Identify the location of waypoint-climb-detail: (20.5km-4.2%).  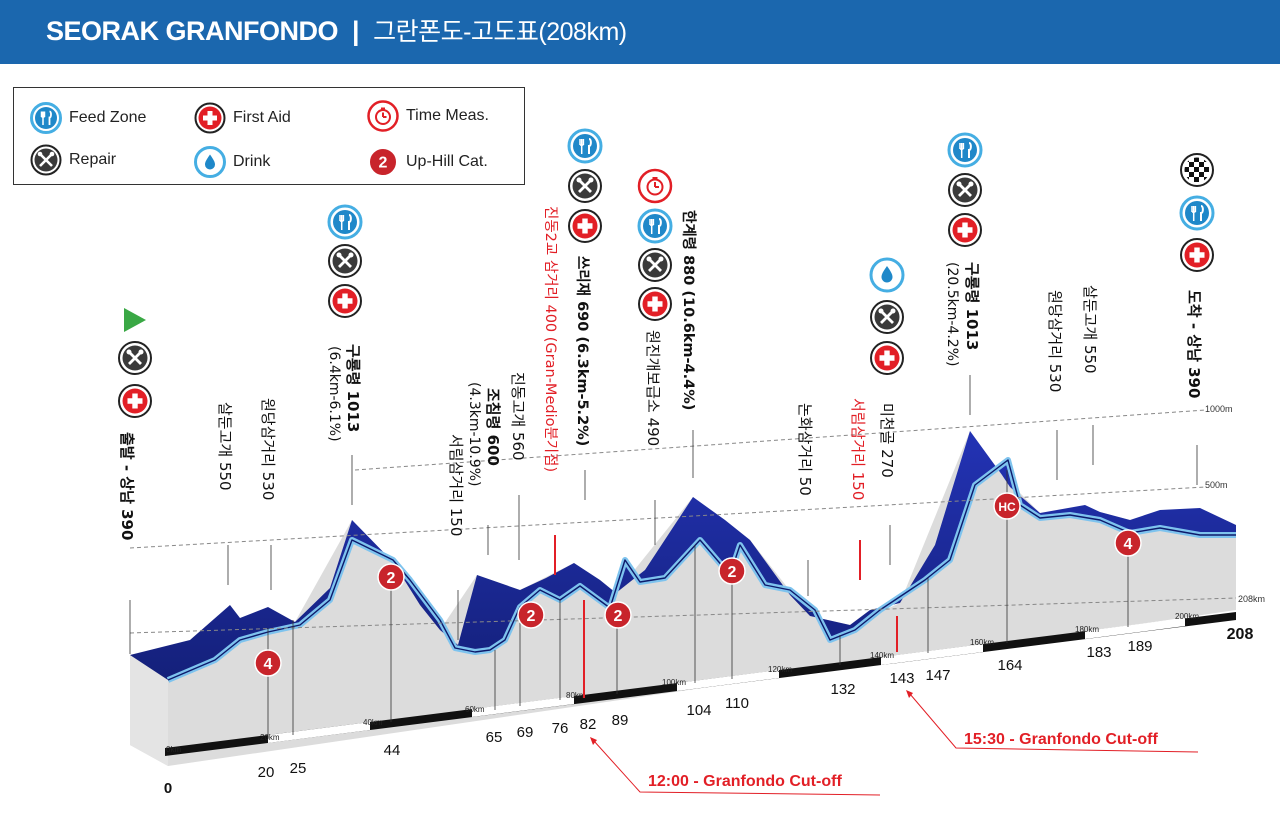
(952, 314).